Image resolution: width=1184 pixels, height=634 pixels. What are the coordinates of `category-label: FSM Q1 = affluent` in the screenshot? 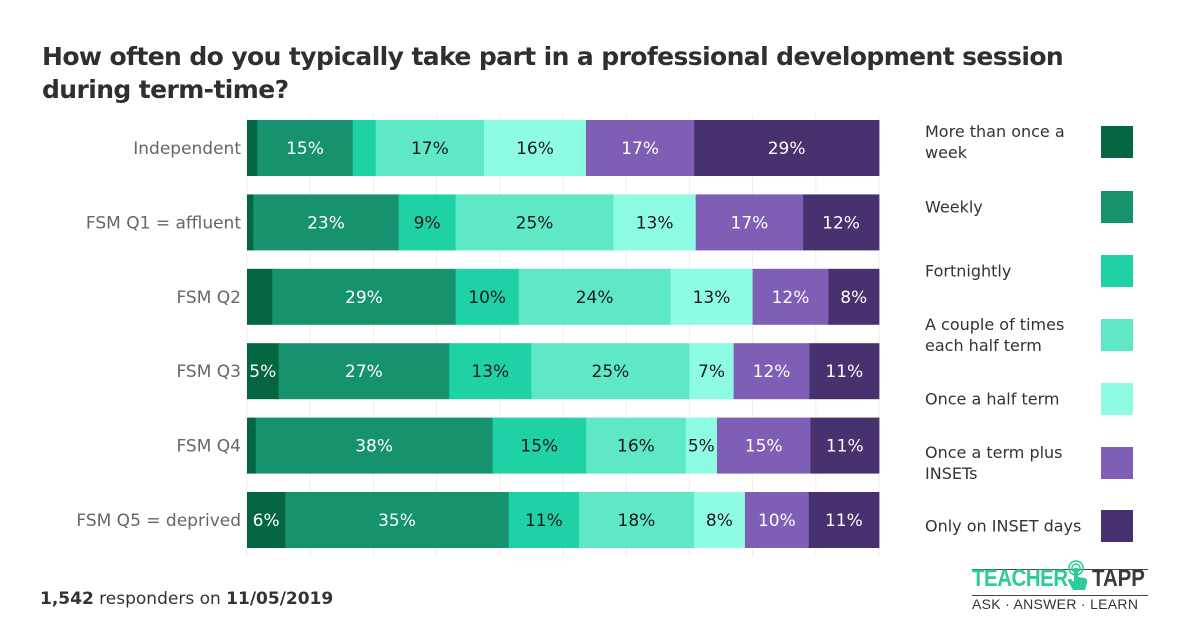 It's located at (163, 223).